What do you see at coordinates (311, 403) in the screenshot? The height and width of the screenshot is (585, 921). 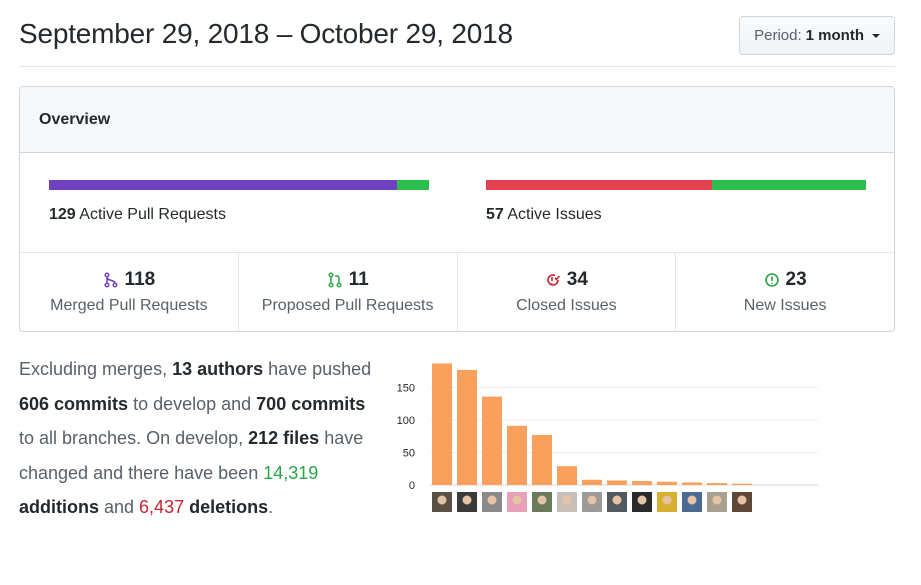 I see `commits-all-branches: 700 commits` at bounding box center [311, 403].